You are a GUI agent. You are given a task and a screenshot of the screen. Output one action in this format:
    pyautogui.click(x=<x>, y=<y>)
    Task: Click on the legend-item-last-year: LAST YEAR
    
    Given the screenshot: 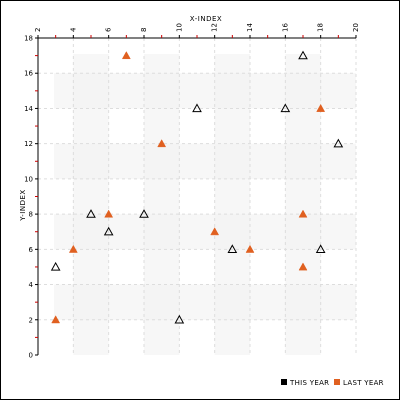 What is the action you would take?
    pyautogui.click(x=359, y=383)
    